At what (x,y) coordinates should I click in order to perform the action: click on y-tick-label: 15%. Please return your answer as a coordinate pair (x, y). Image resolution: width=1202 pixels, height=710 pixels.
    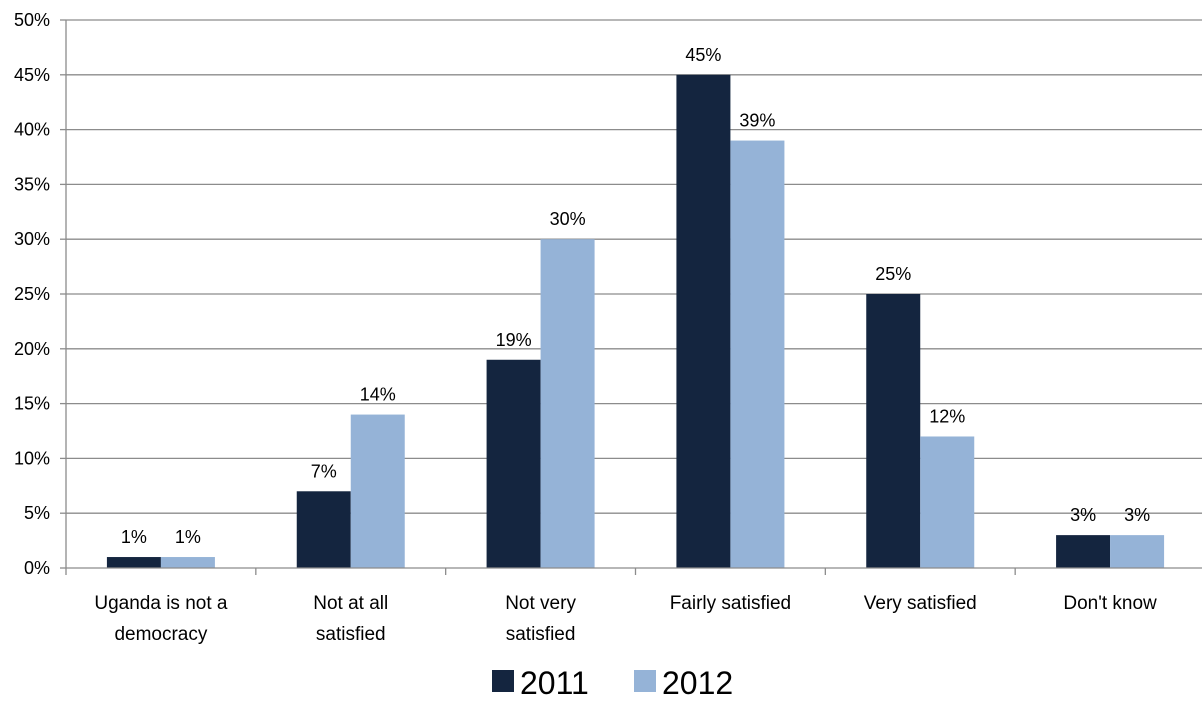
    Looking at the image, I should click on (32, 404).